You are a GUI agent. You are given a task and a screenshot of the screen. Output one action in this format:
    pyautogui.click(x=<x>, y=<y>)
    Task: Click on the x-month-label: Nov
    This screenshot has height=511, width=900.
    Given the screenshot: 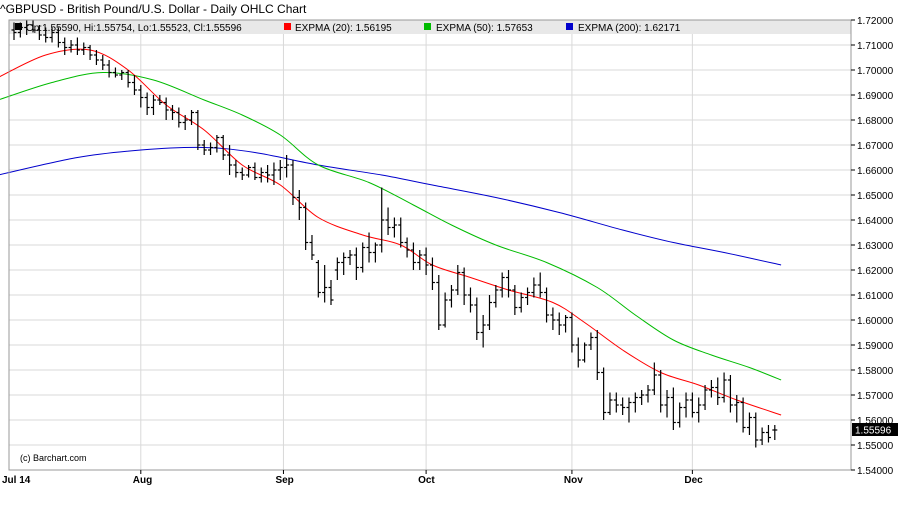 What is the action you would take?
    pyautogui.click(x=573, y=480)
    